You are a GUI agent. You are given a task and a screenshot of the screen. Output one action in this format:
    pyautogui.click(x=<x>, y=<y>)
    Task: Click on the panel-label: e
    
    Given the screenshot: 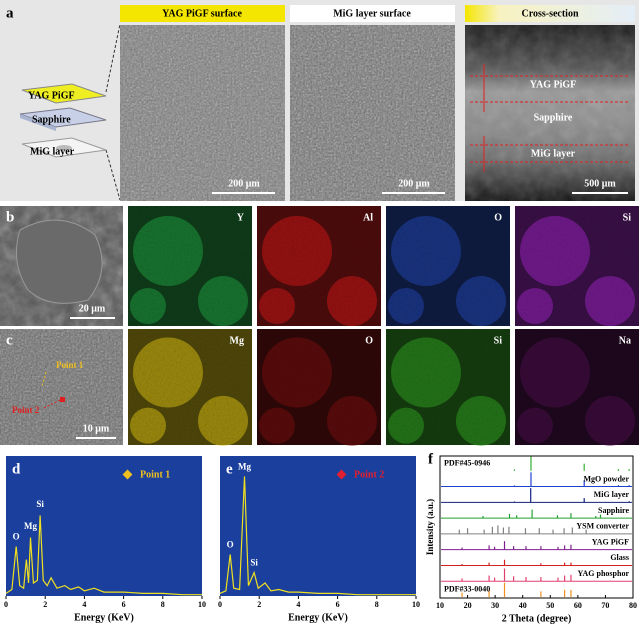 What is the action you would take?
    pyautogui.click(x=229, y=469)
    